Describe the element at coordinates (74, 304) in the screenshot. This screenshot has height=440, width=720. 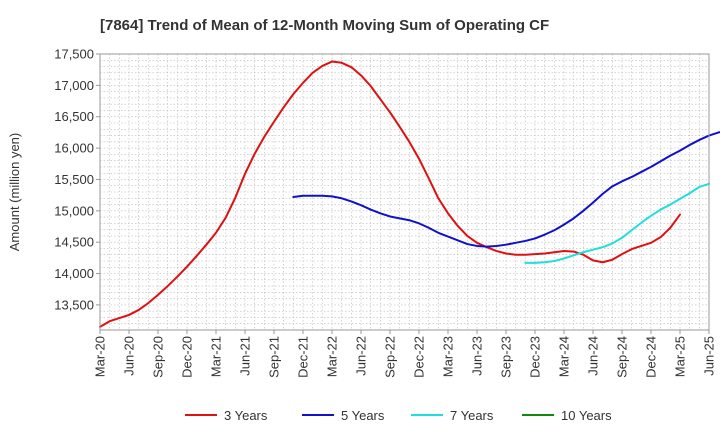
I see `y-tick-label: 13,500` at that location.